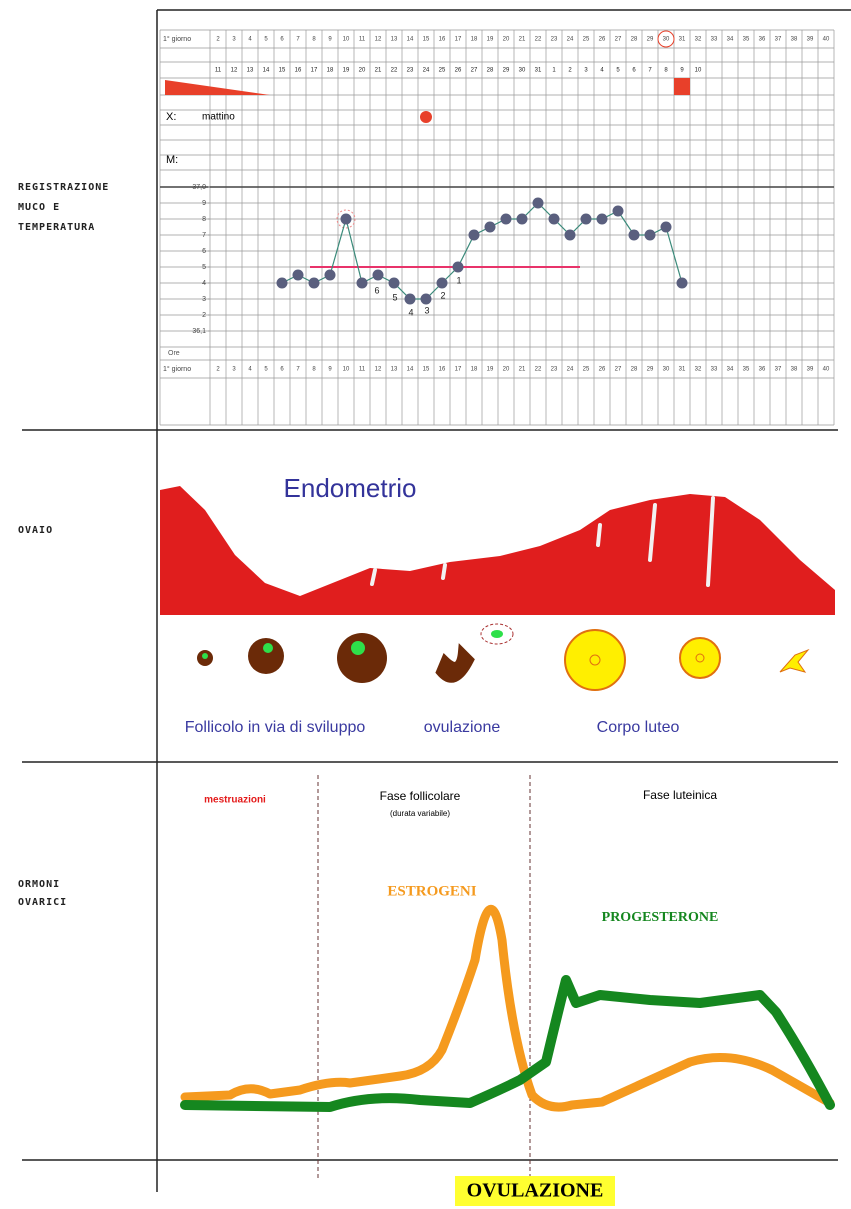 This screenshot has height=1209, width=851. I want to click on date-number: 31, so click(538, 71).